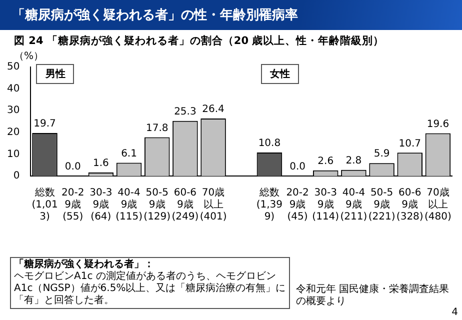 This screenshot has height=320, width=462. What do you see at coordinates (157, 205) in the screenshot?
I see `x-tick-label: 50-59歳 (129)` at bounding box center [157, 205].